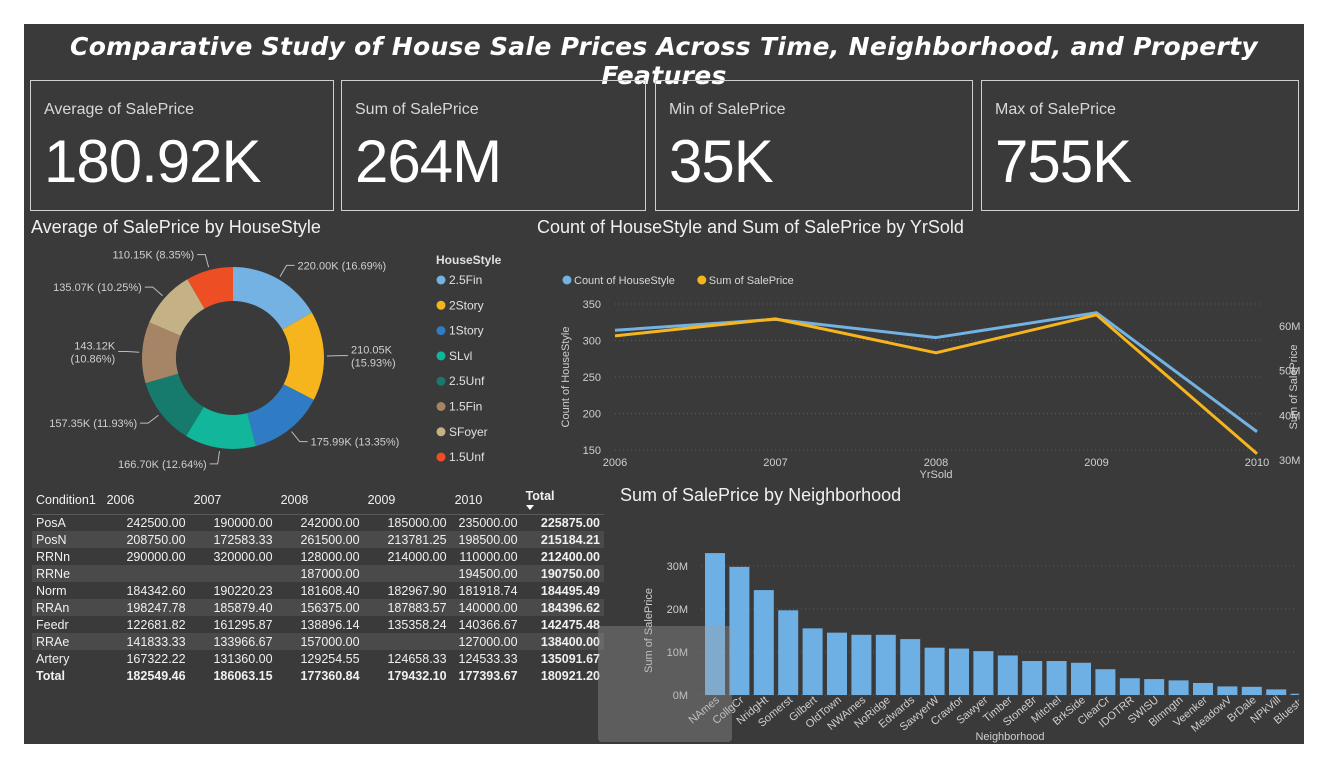 Image resolution: width=1330 pixels, height=770 pixels. I want to click on table-cell: 187883.57, so click(407, 607).